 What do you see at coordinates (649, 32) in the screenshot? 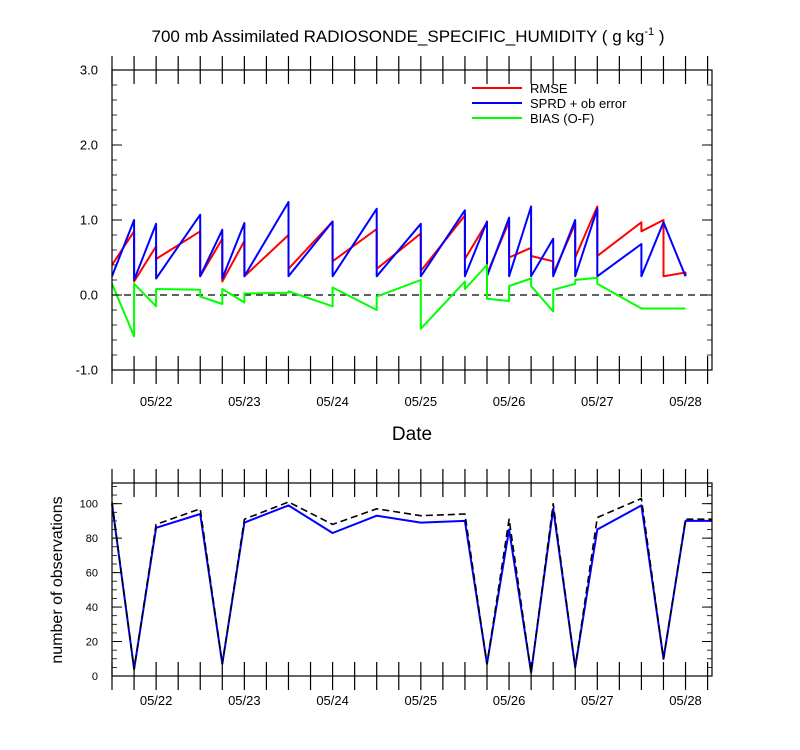
I see `chart-title-superscript: -1` at bounding box center [649, 32].